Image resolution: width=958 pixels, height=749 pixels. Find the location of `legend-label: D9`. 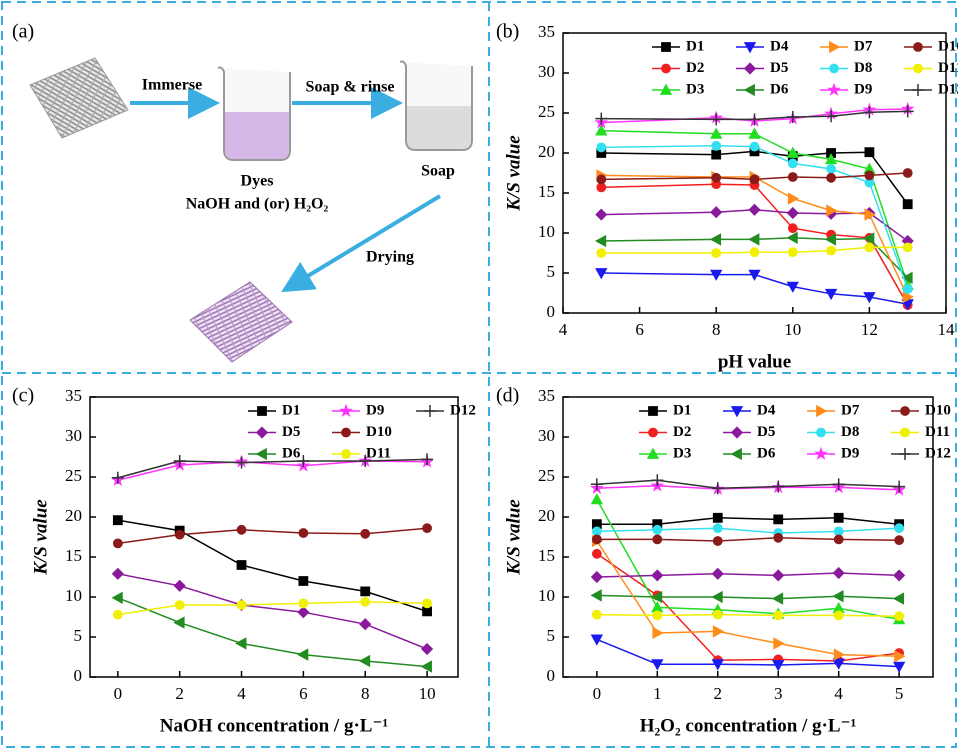

legend-label: D9 is located at coordinates (850, 453).